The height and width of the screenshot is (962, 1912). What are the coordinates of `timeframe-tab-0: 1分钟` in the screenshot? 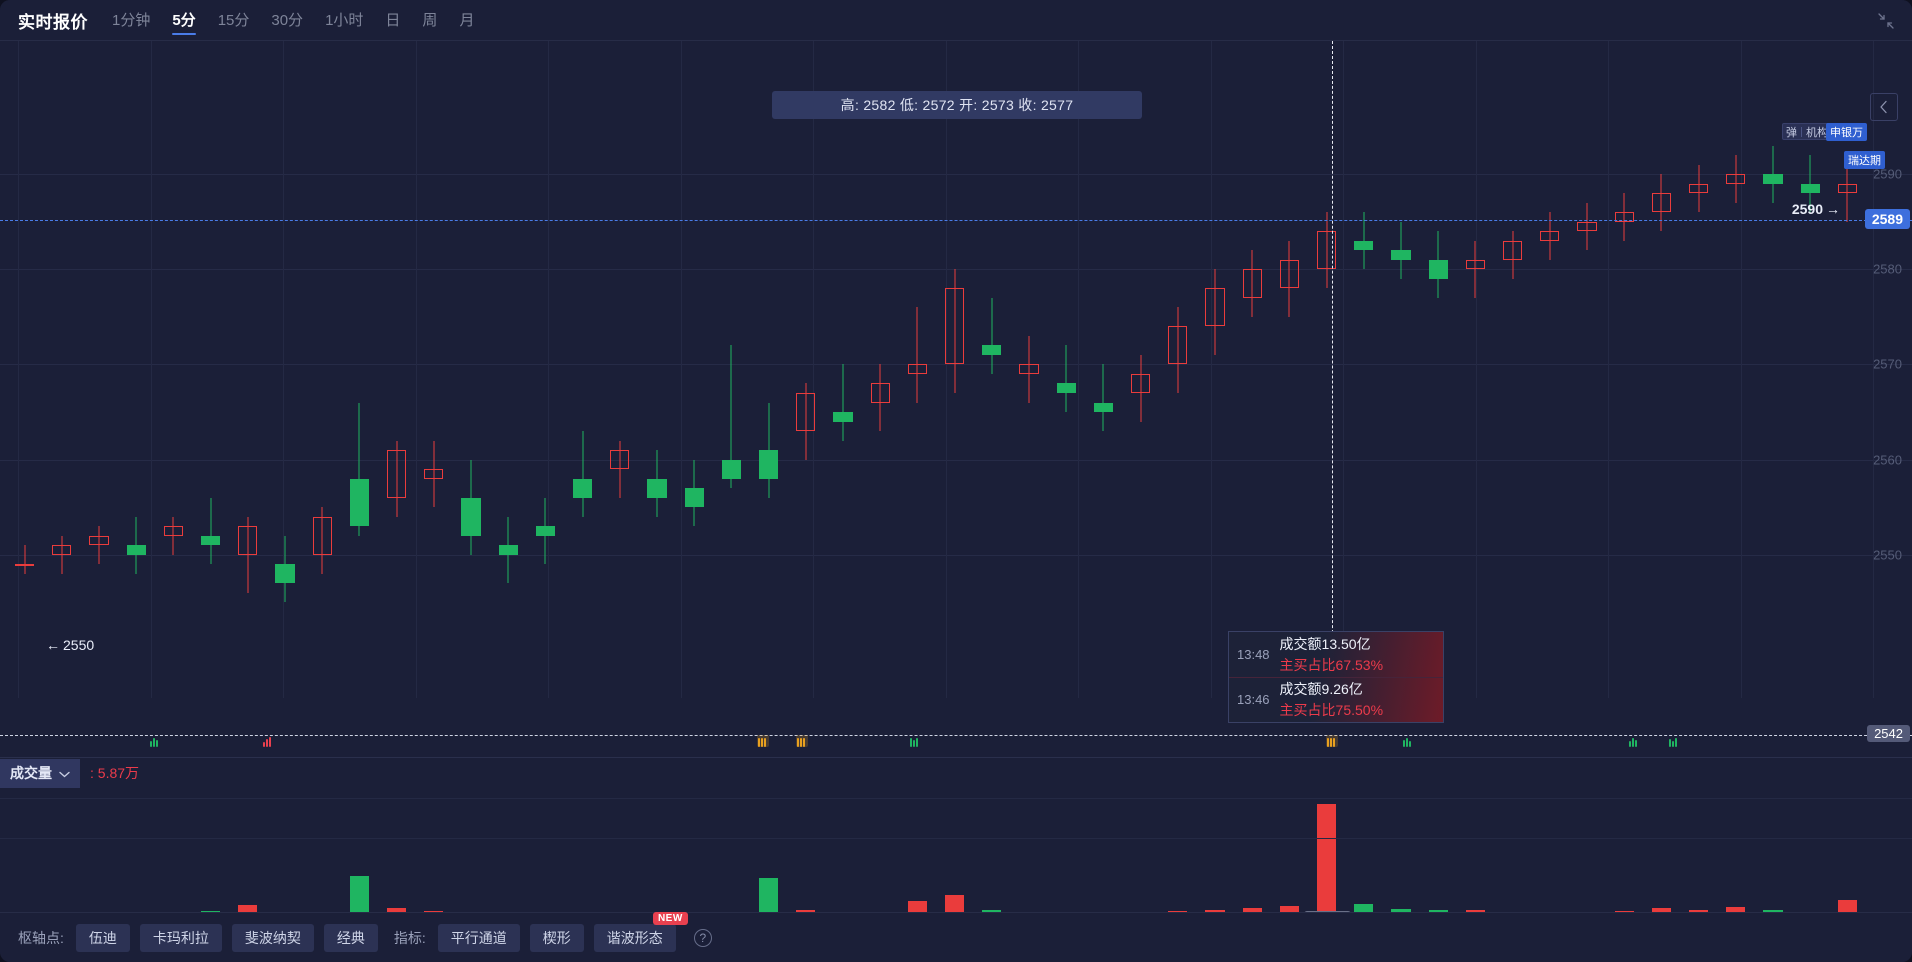 It's located at (131, 20).